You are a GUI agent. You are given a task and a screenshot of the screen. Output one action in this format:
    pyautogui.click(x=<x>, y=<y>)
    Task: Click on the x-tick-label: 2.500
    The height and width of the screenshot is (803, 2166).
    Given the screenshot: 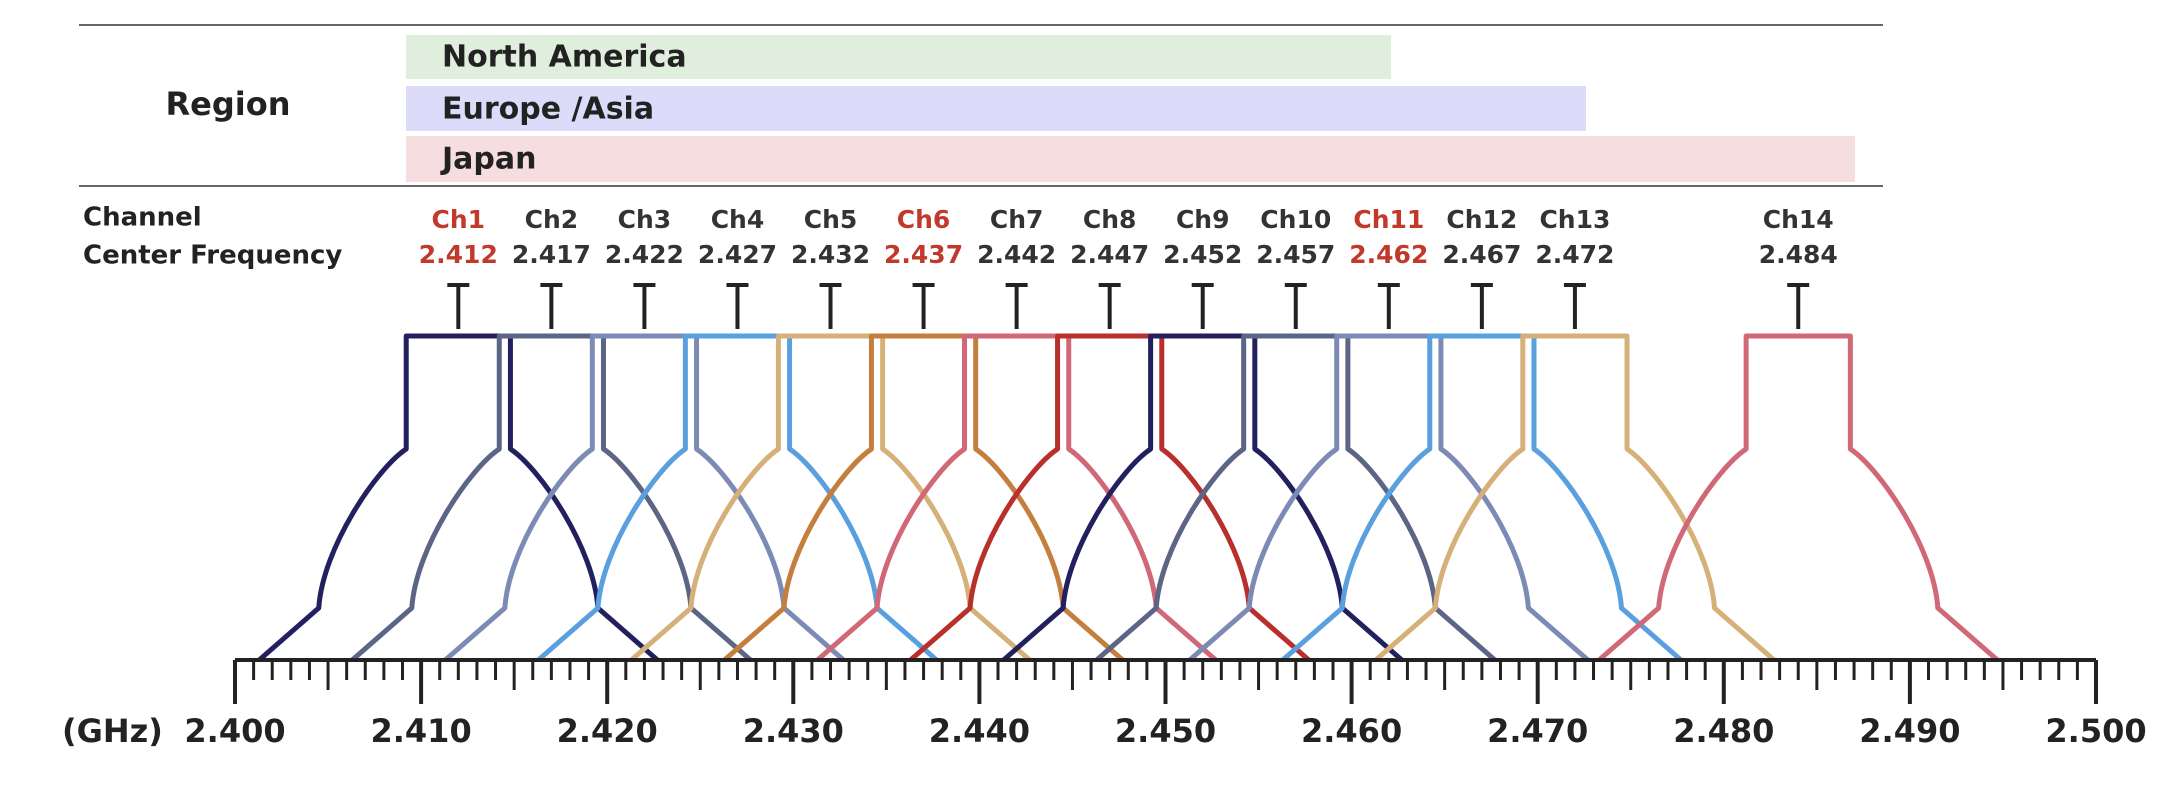 What is the action you would take?
    pyautogui.click(x=2095, y=731)
    